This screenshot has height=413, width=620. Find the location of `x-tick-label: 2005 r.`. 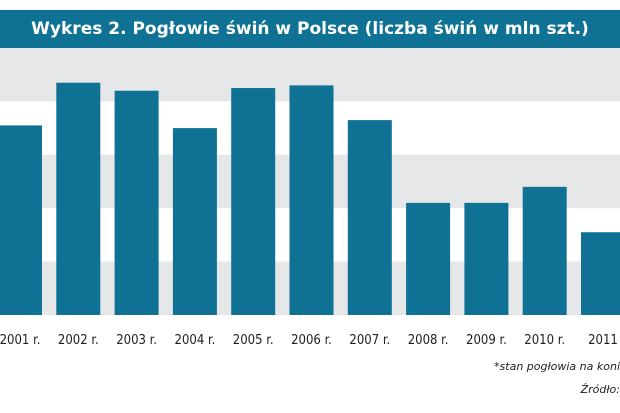

x-tick-label: 2005 r. is located at coordinates (253, 340).